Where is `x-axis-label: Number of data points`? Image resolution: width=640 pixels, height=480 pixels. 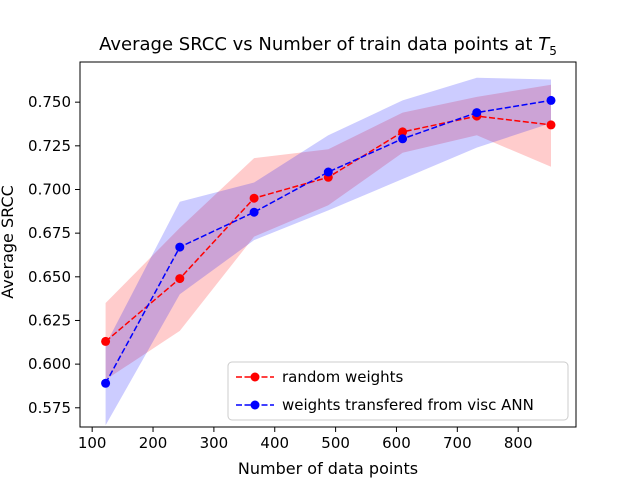
x-axis-label: Number of data points is located at coordinates (328, 468).